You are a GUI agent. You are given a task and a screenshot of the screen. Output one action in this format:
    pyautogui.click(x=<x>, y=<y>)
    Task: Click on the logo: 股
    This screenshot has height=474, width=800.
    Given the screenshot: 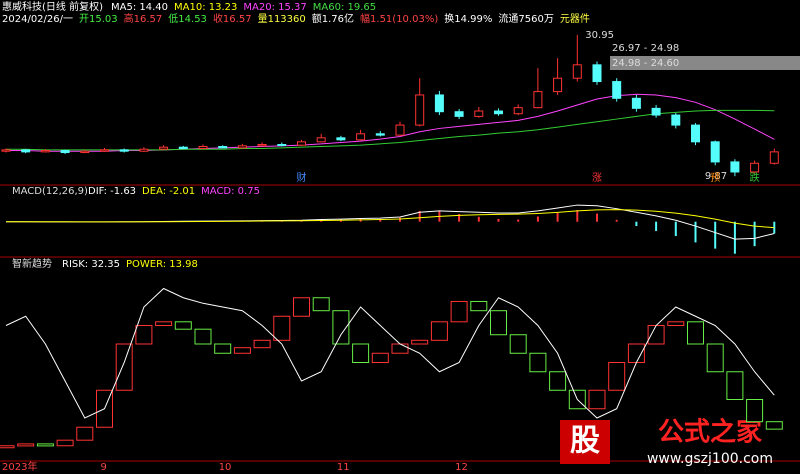 What is the action you would take?
    pyautogui.click(x=585, y=441)
    